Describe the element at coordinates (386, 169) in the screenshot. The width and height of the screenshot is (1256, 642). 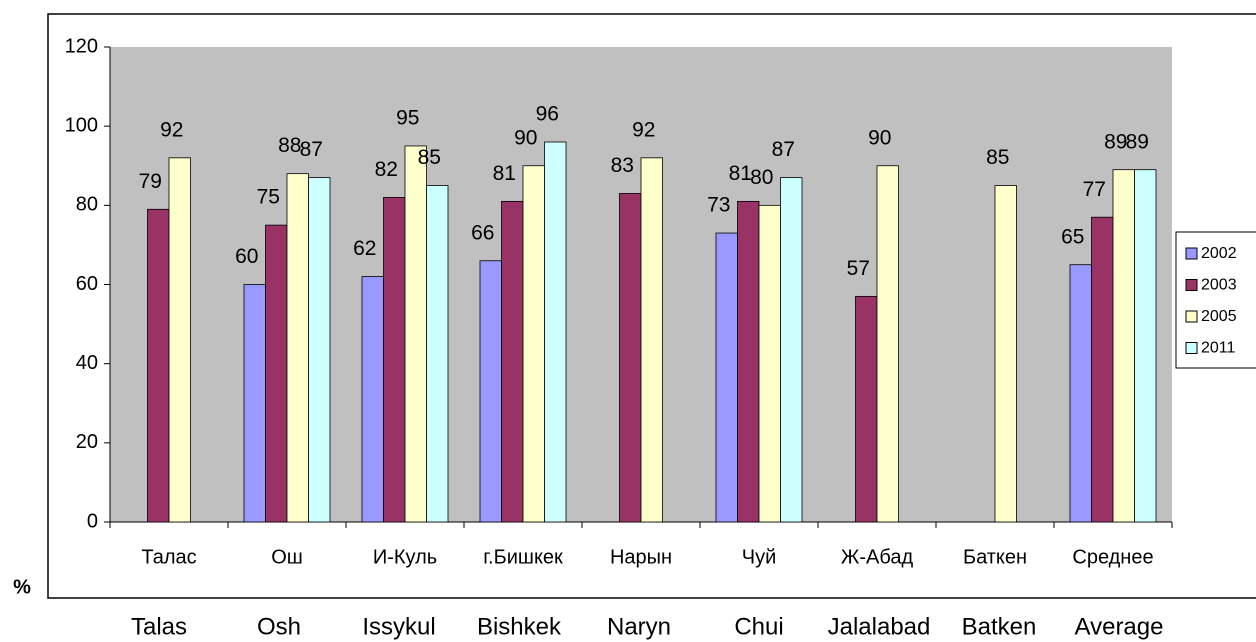
I see `data-label: 82` at that location.